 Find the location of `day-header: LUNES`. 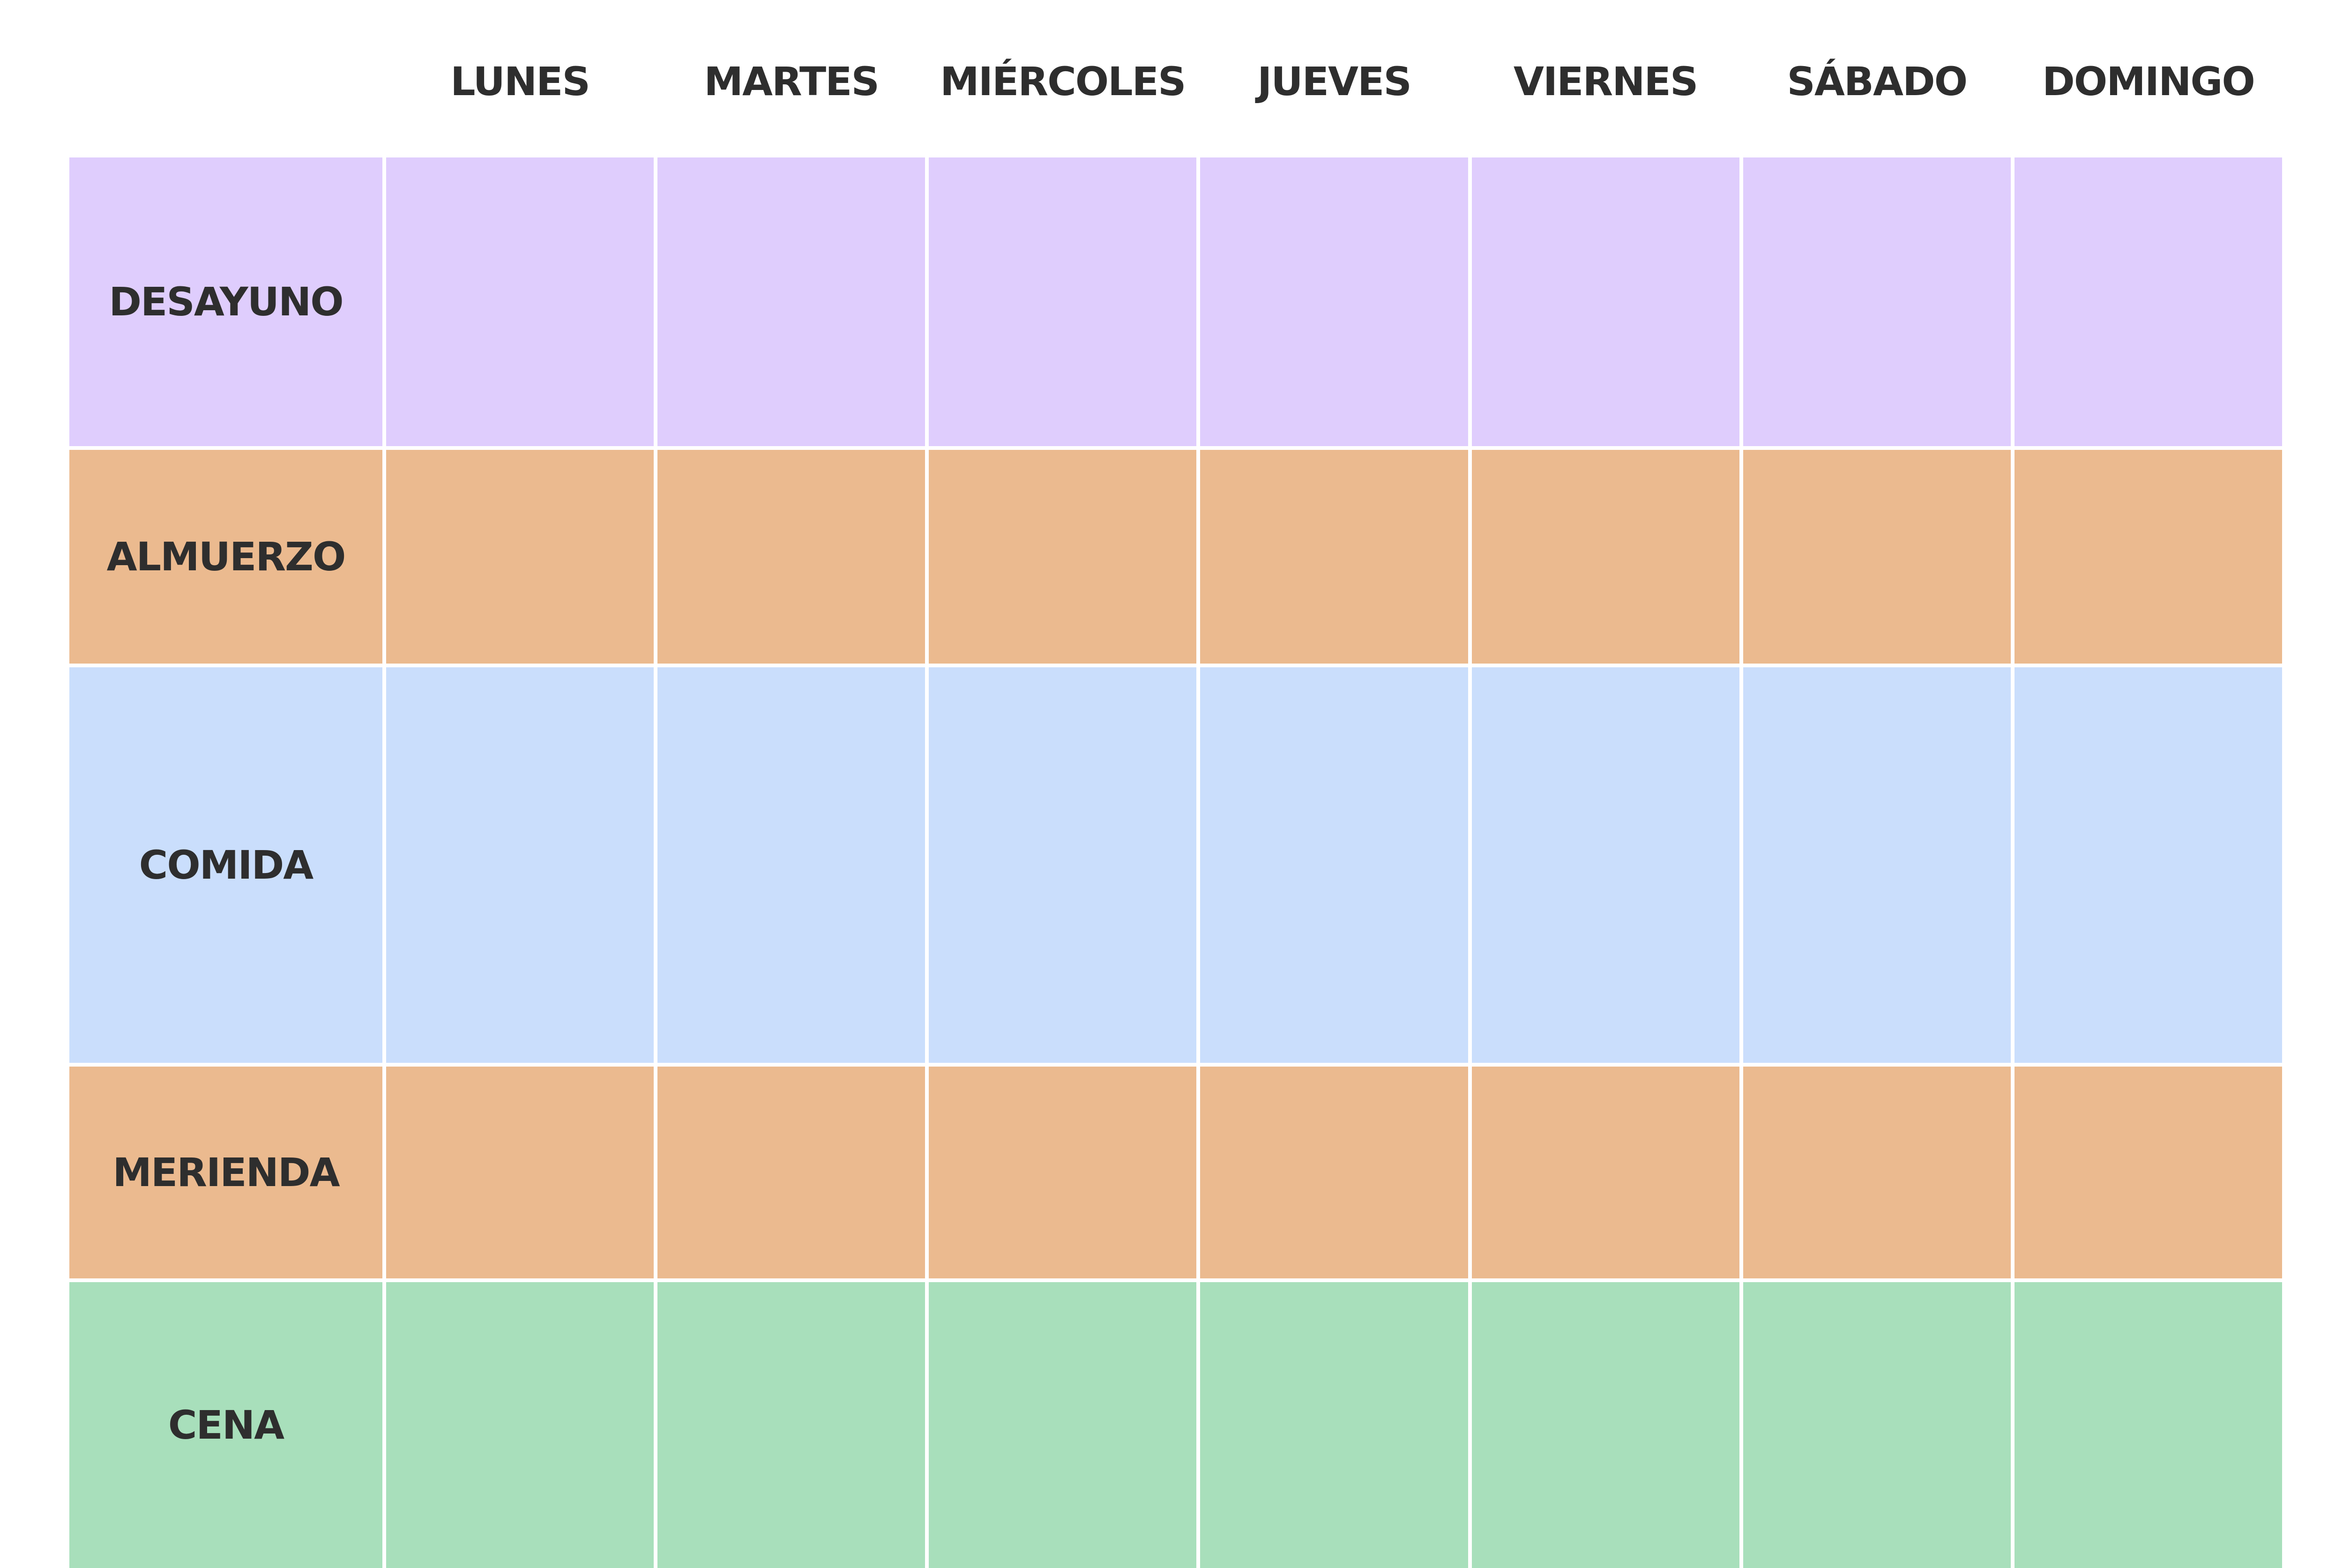

day-header: LUNES is located at coordinates (520, 82).